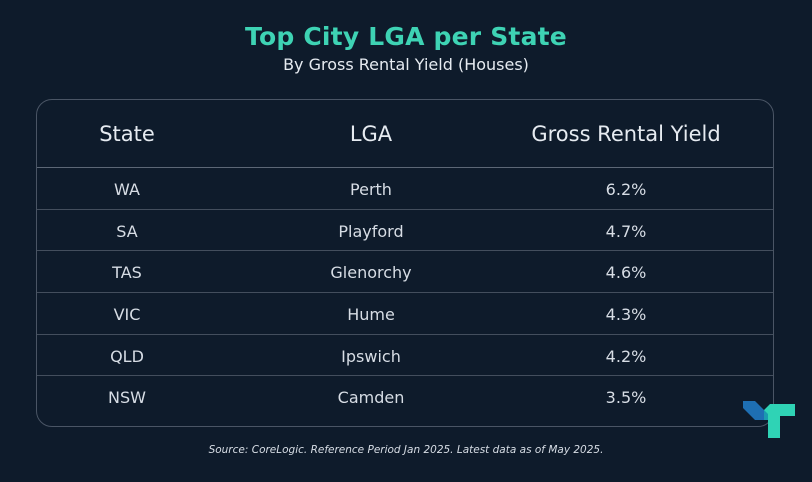  I want to click on logo-blue-shape, so click(753, 410).